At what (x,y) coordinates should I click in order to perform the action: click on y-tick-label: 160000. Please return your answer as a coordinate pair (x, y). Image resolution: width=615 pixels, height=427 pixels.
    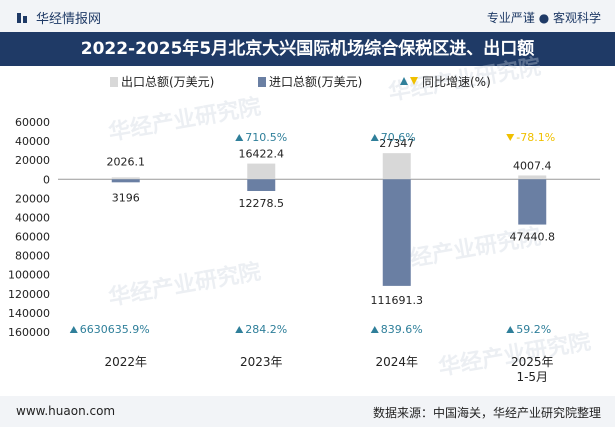
    Looking at the image, I should click on (29, 332).